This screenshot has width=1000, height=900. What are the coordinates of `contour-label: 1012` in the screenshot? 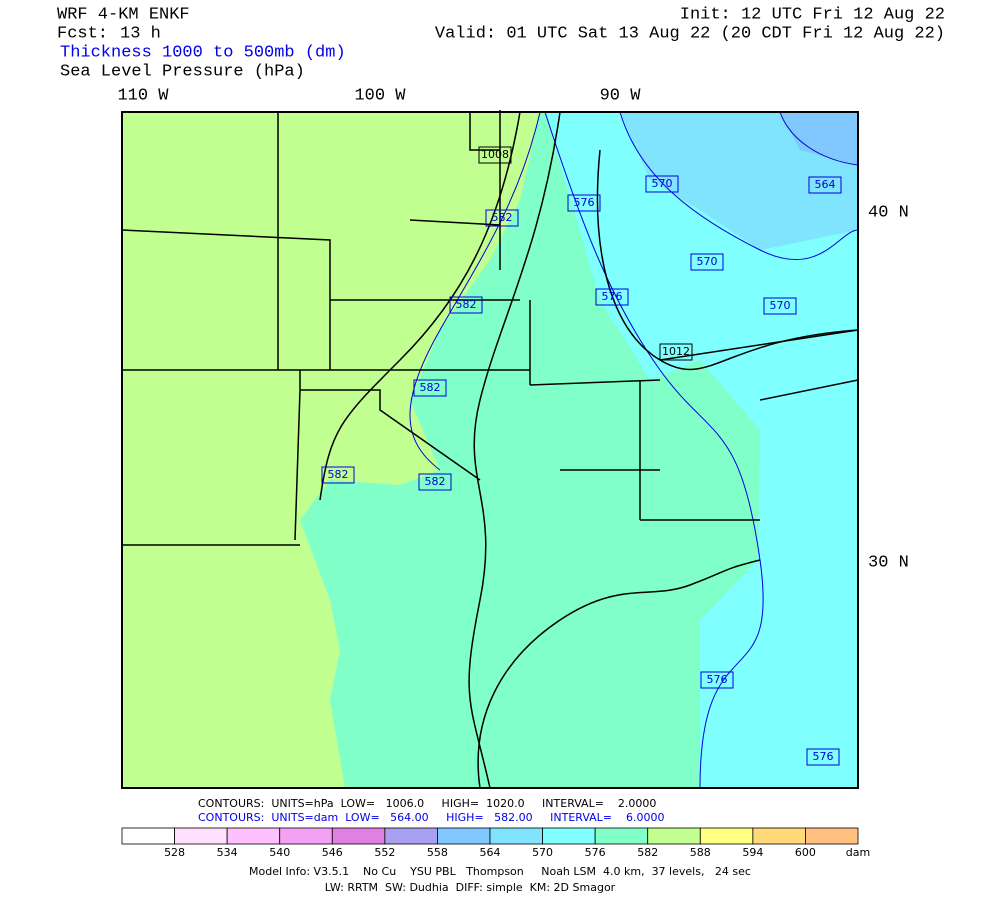 It's located at (676, 351).